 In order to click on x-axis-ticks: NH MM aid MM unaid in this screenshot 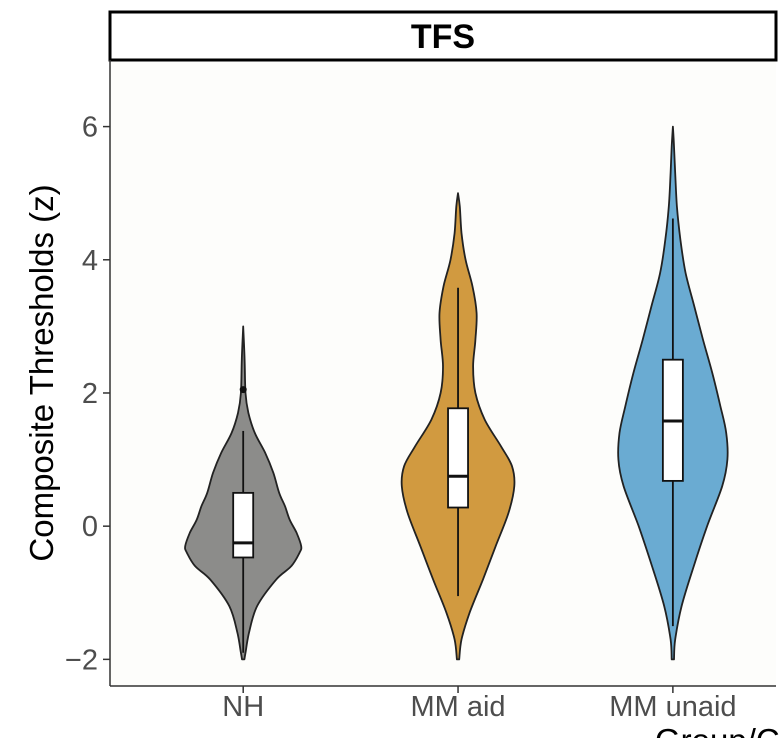, I will do `click(479, 704)`.